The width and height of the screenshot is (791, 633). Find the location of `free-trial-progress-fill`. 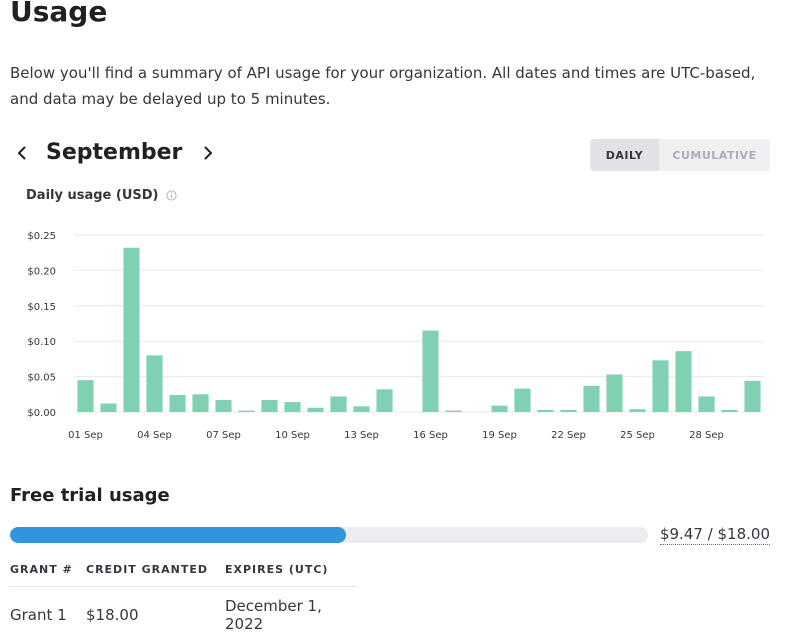

free-trial-progress-fill is located at coordinates (178, 535).